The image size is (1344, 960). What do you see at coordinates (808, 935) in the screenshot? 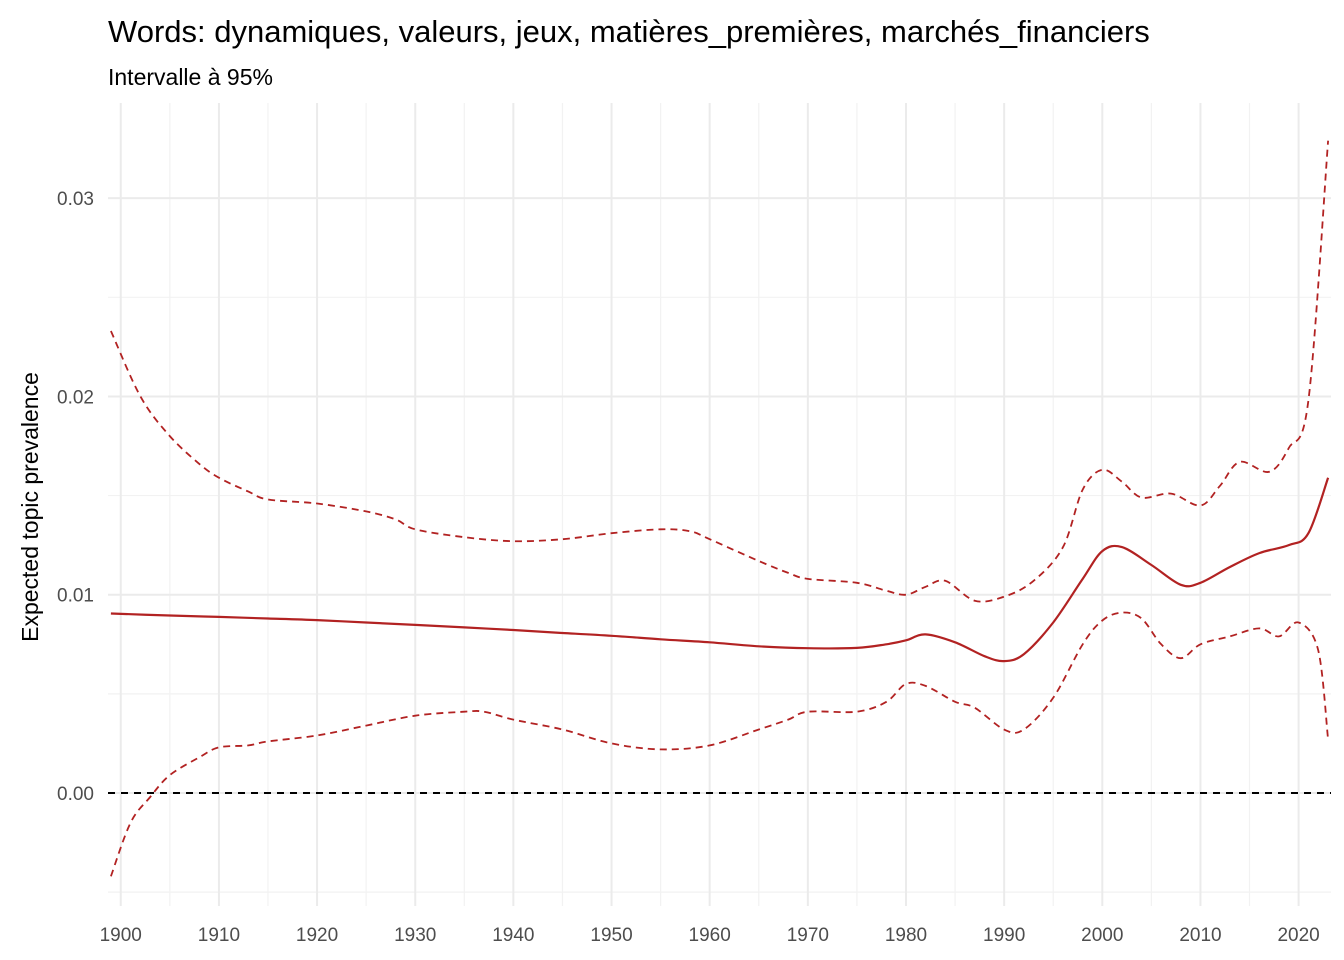
I see `x-tick-label: 1970` at bounding box center [808, 935].